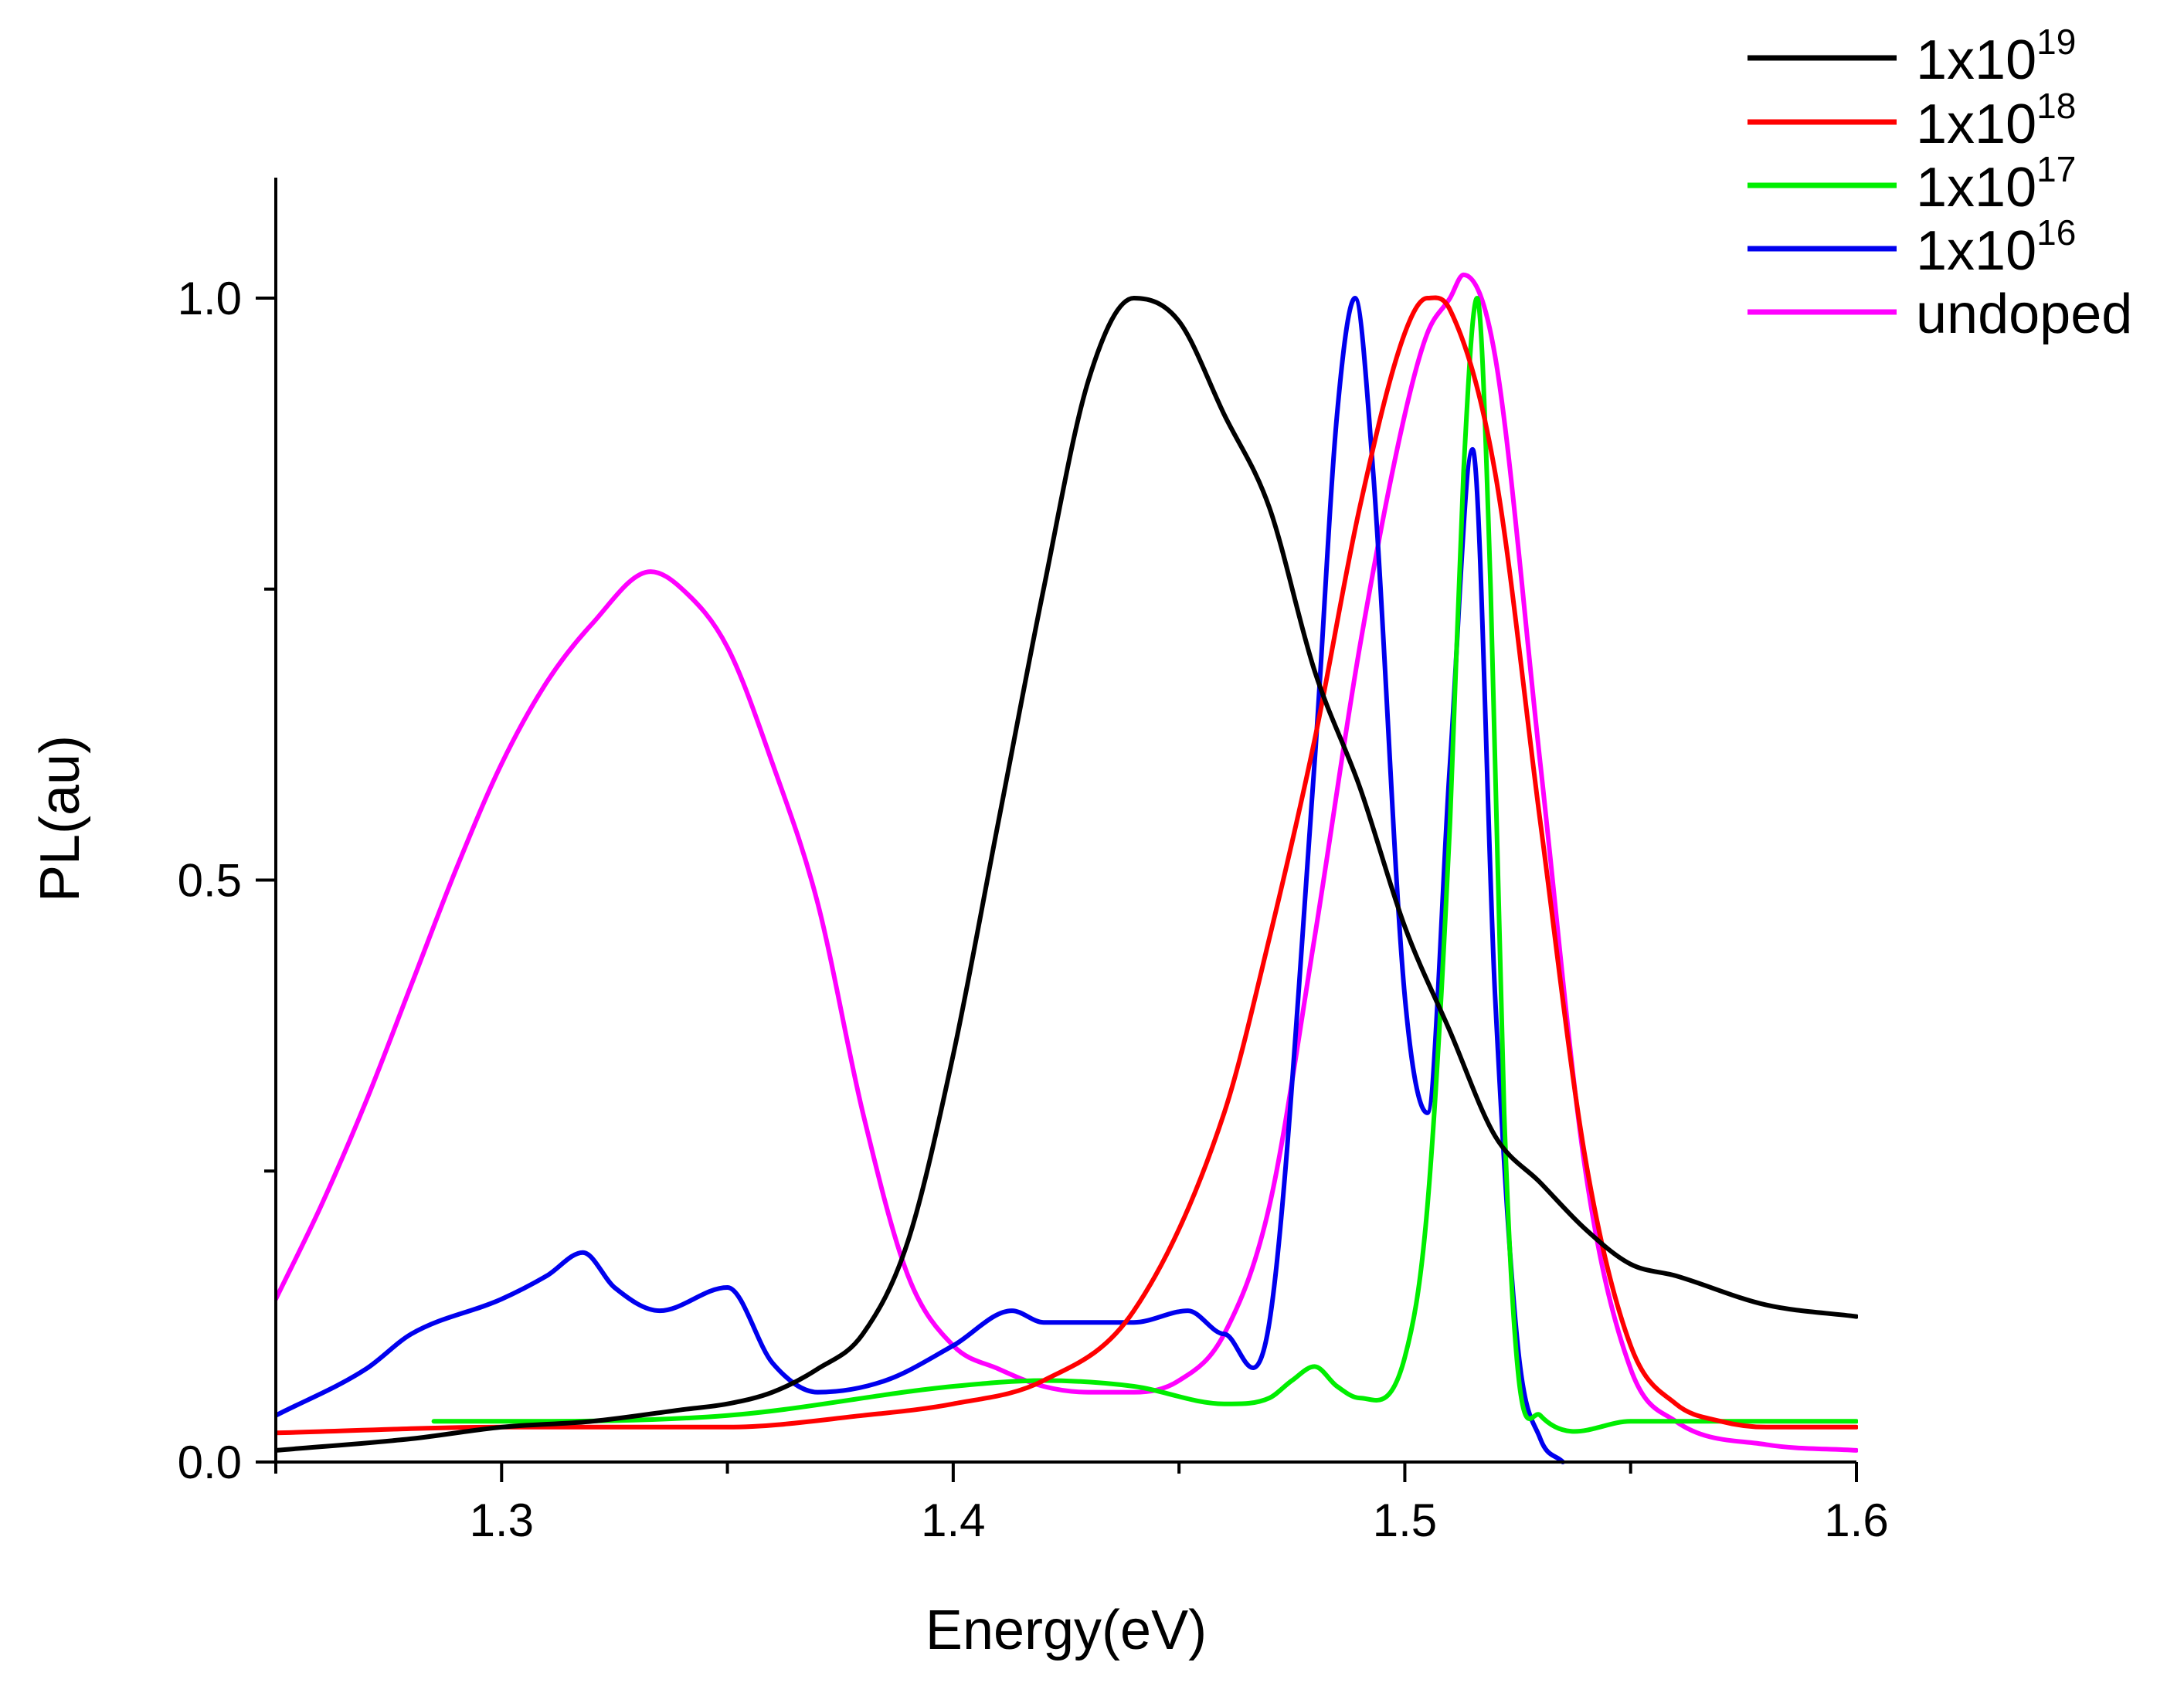 The width and height of the screenshot is (2184, 1686). Describe the element at coordinates (1066, 1630) in the screenshot. I see `x-axis-title: Energy(eV)` at that location.